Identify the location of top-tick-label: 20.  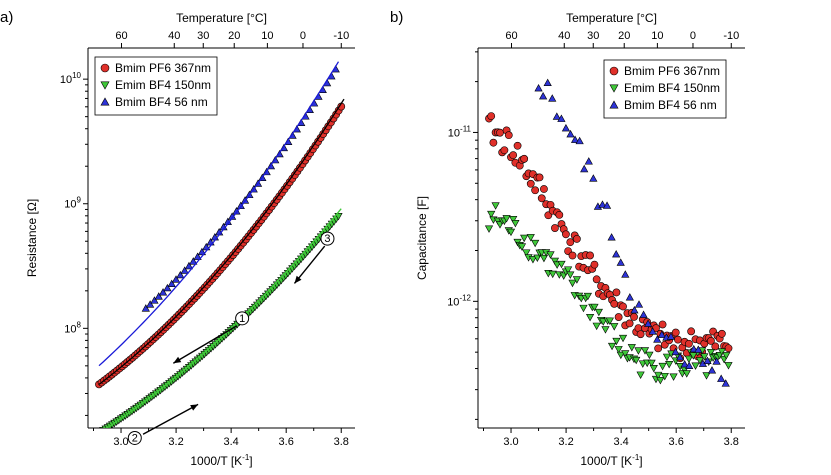
(234, 36).